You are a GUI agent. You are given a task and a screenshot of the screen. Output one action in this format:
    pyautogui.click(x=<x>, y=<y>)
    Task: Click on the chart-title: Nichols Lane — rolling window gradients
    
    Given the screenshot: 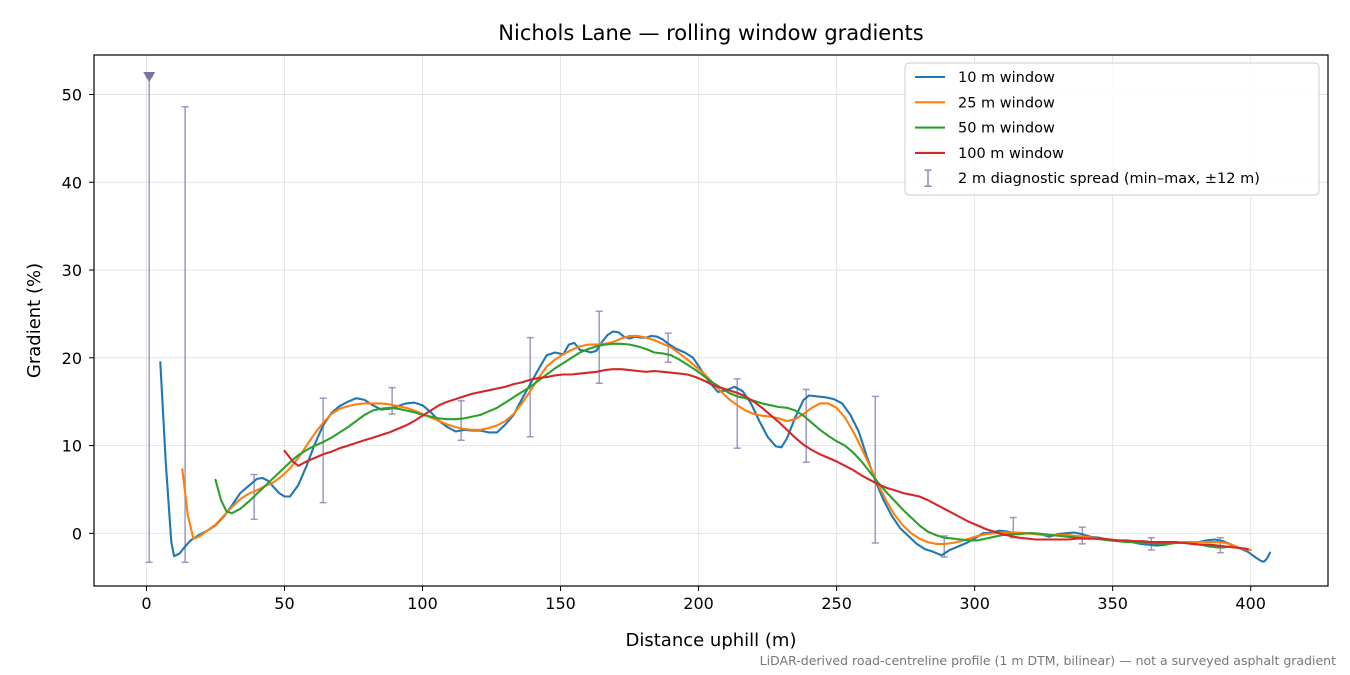 What is the action you would take?
    pyautogui.click(x=710, y=33)
    